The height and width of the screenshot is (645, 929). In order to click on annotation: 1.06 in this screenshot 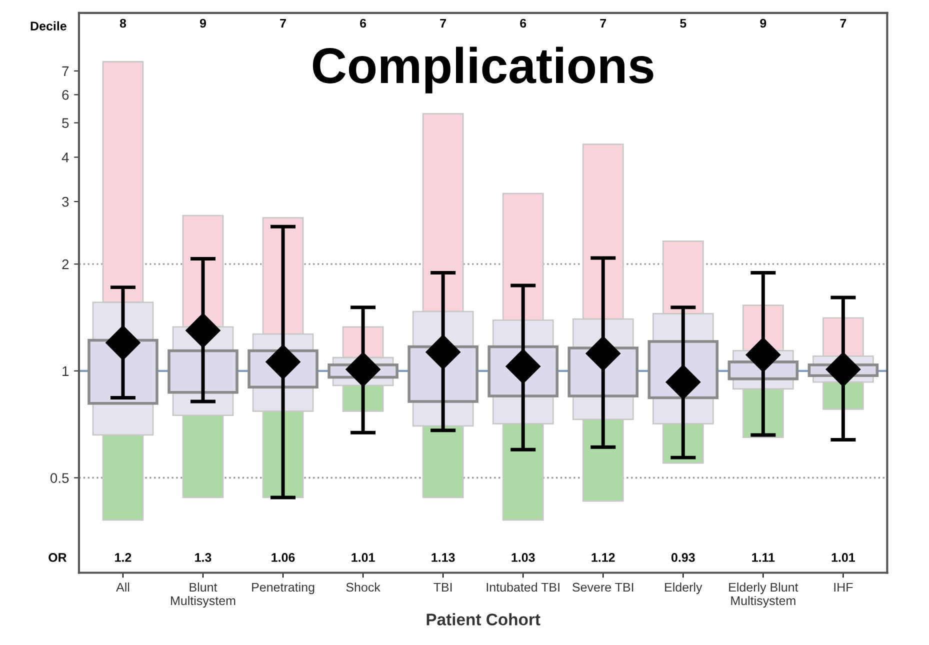, I will do `click(283, 557)`.